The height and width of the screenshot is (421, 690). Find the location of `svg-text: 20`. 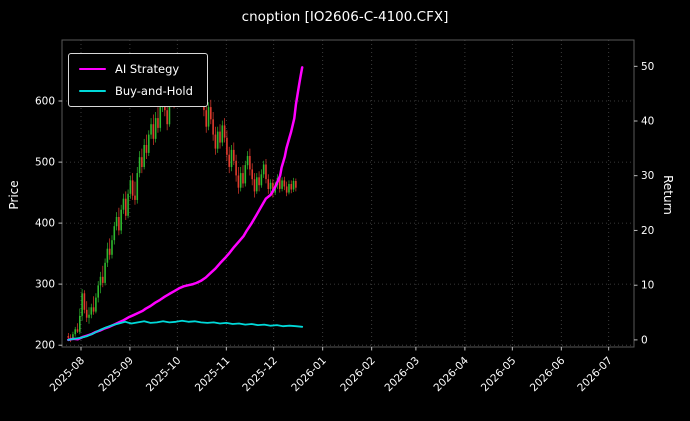

svg-text: 20 is located at coordinates (647, 231).